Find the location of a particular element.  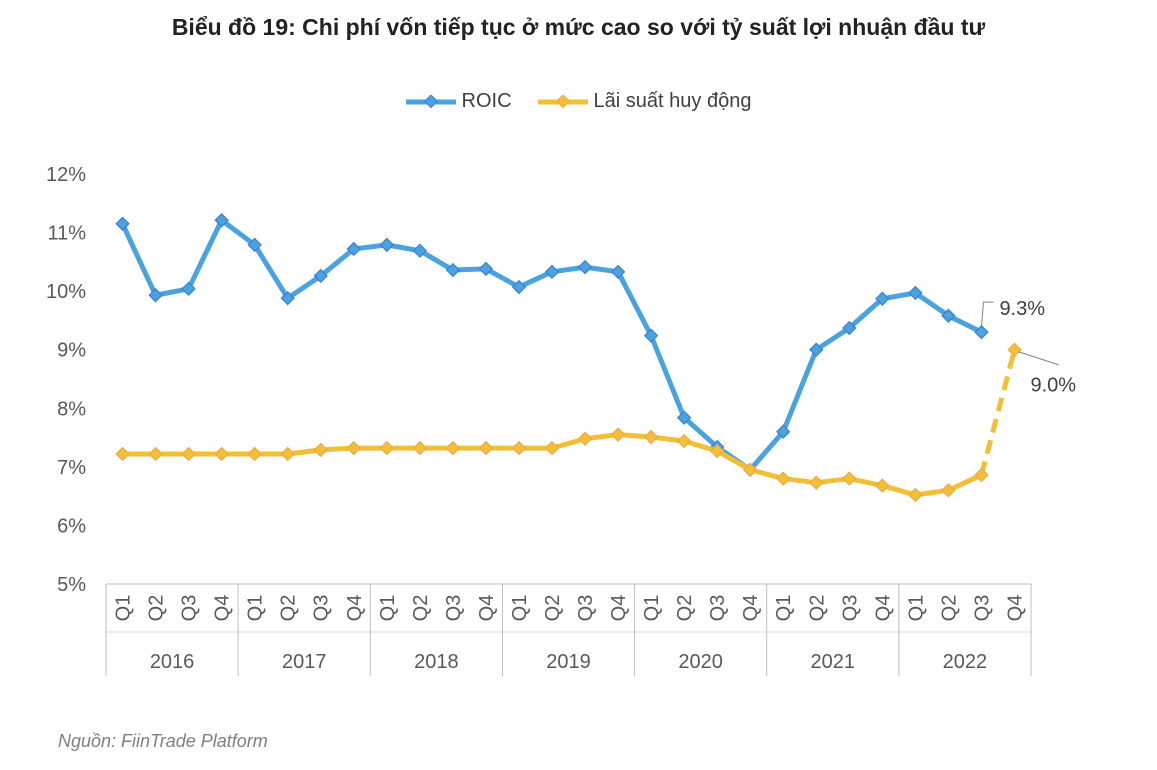

annotation-leader-roic is located at coordinates (987, 314).